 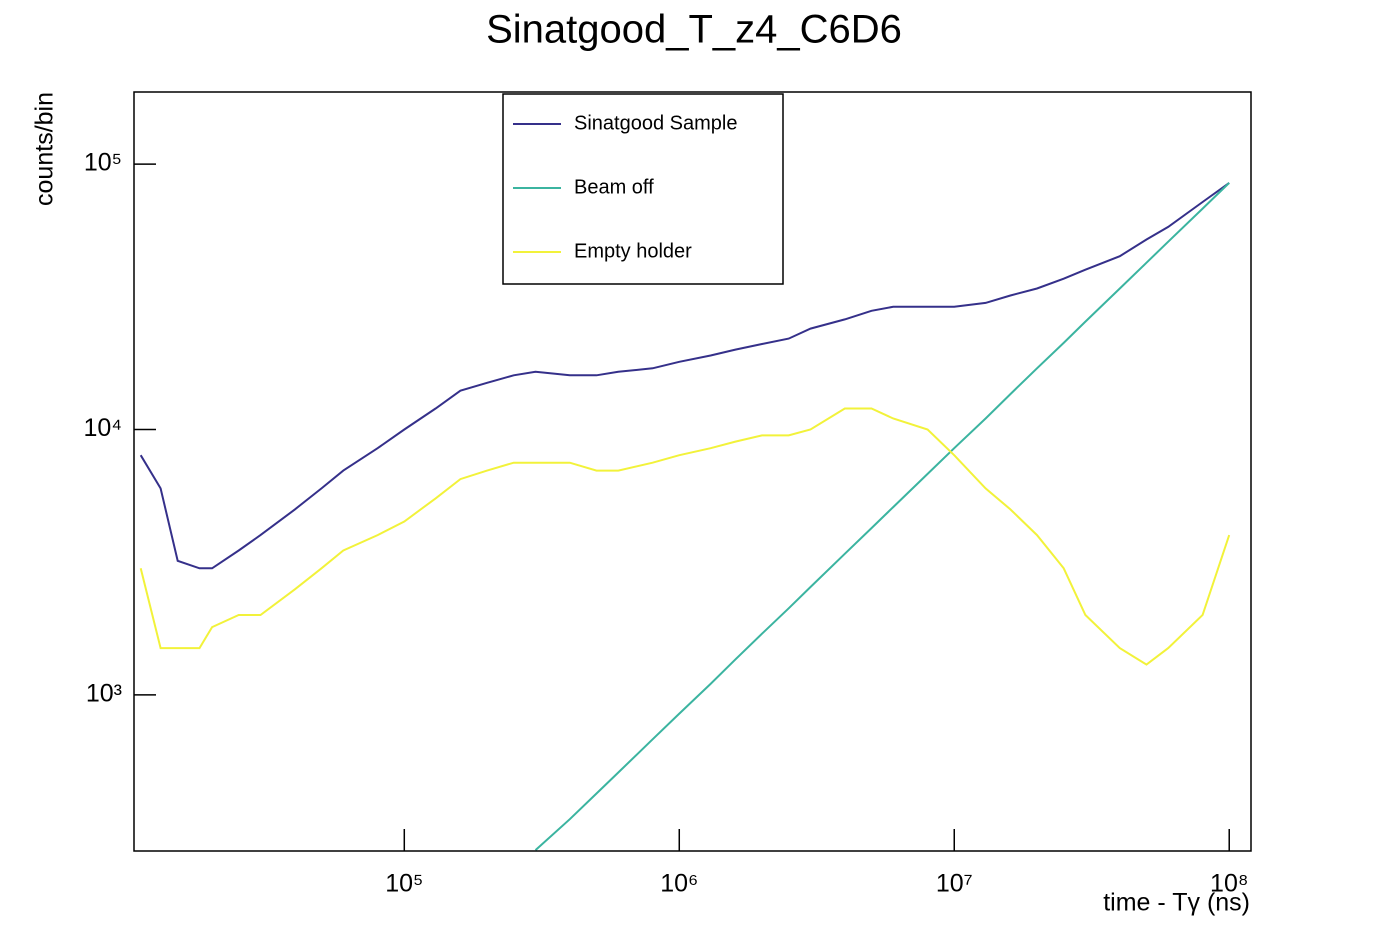 What do you see at coordinates (633, 251) in the screenshot?
I see `legend-label: Empty holder` at bounding box center [633, 251].